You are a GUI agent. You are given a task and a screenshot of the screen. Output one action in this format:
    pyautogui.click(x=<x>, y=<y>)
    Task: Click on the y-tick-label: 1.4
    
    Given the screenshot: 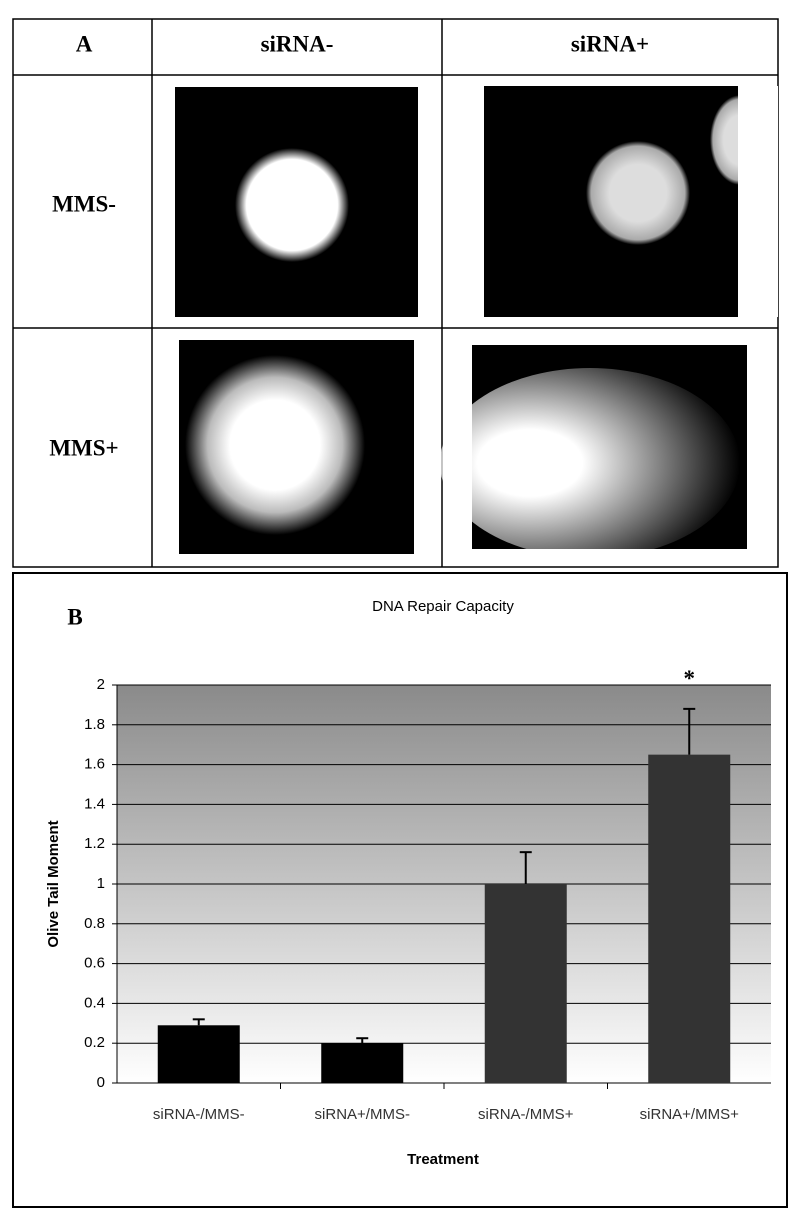 What is the action you would take?
    pyautogui.click(x=94, y=803)
    